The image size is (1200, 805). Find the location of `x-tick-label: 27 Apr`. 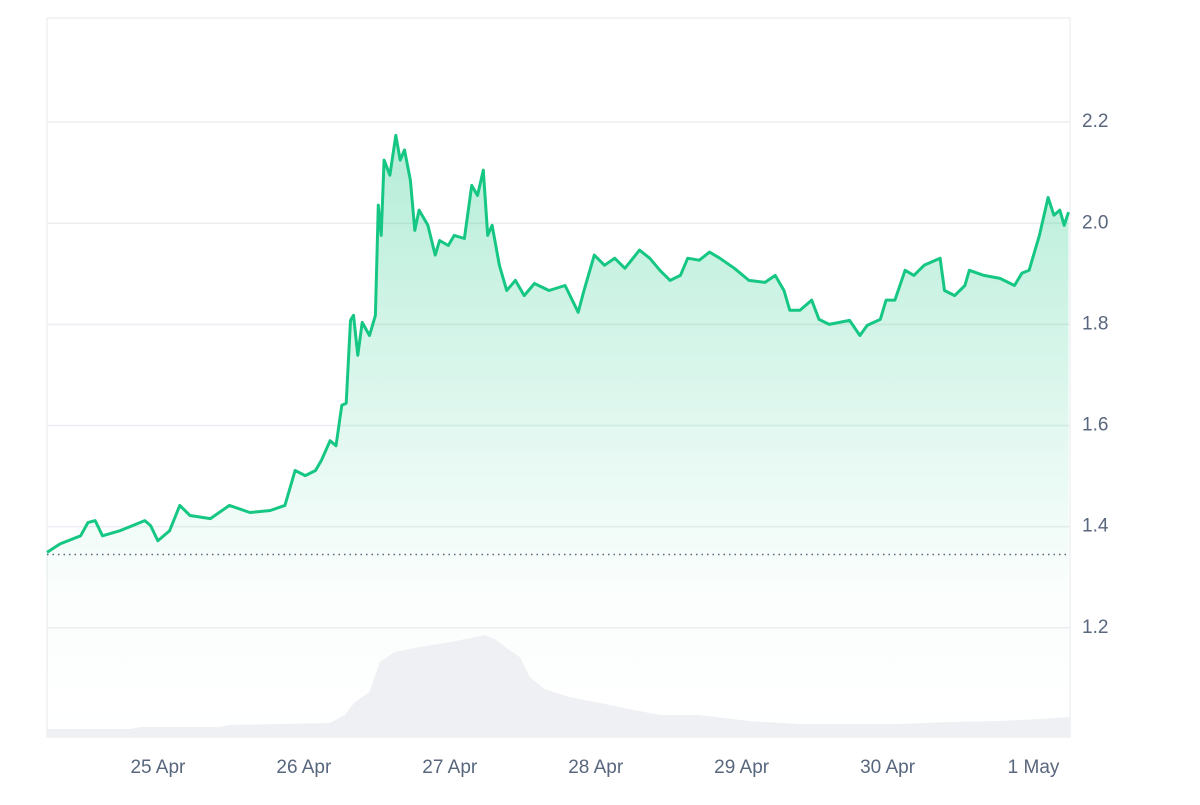

x-tick-label: 27 Apr is located at coordinates (450, 767).